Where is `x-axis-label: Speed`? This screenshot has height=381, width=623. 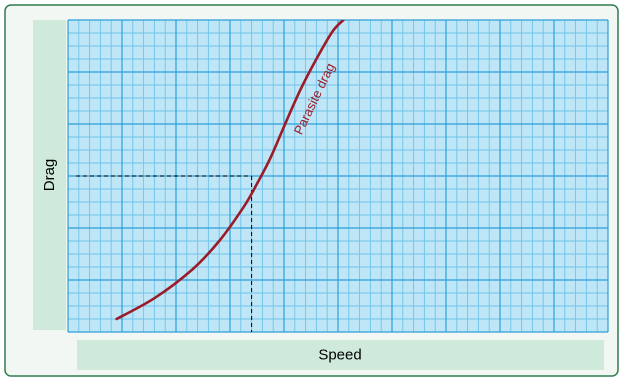 x-axis-label: Speed is located at coordinates (339, 355).